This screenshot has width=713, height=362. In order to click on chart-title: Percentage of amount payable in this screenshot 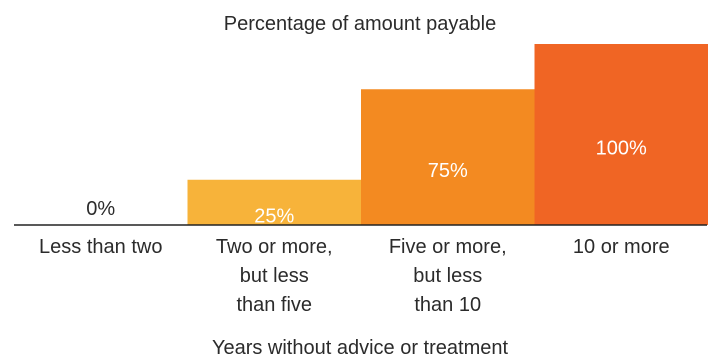, I will do `click(360, 24)`.